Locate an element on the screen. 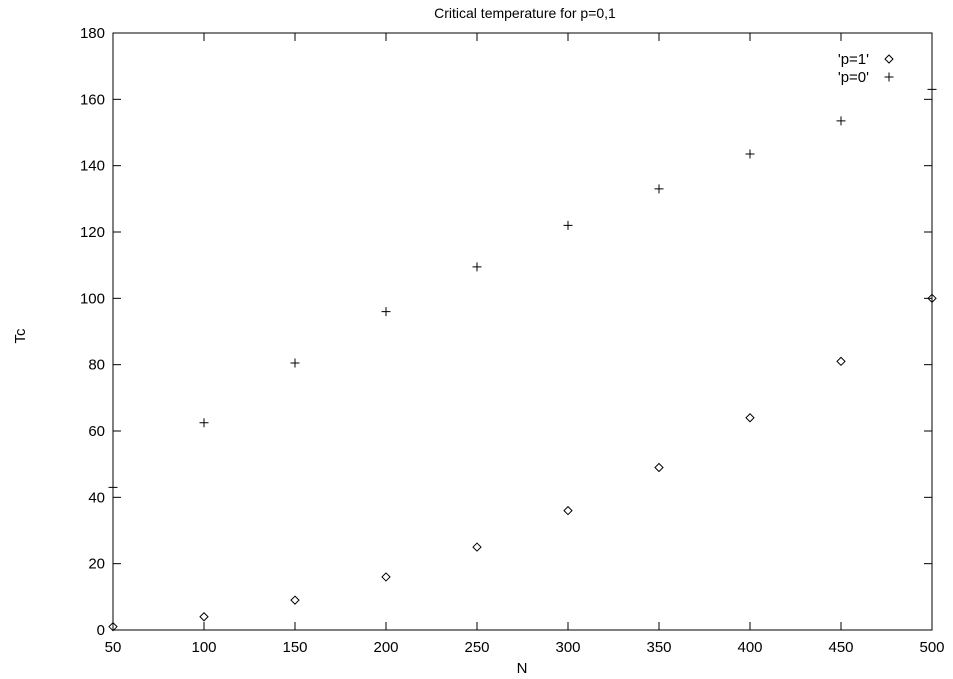 Image resolution: width=953 pixels, height=679 pixels. legend-entry-p0: 'p=0' is located at coordinates (866, 77).